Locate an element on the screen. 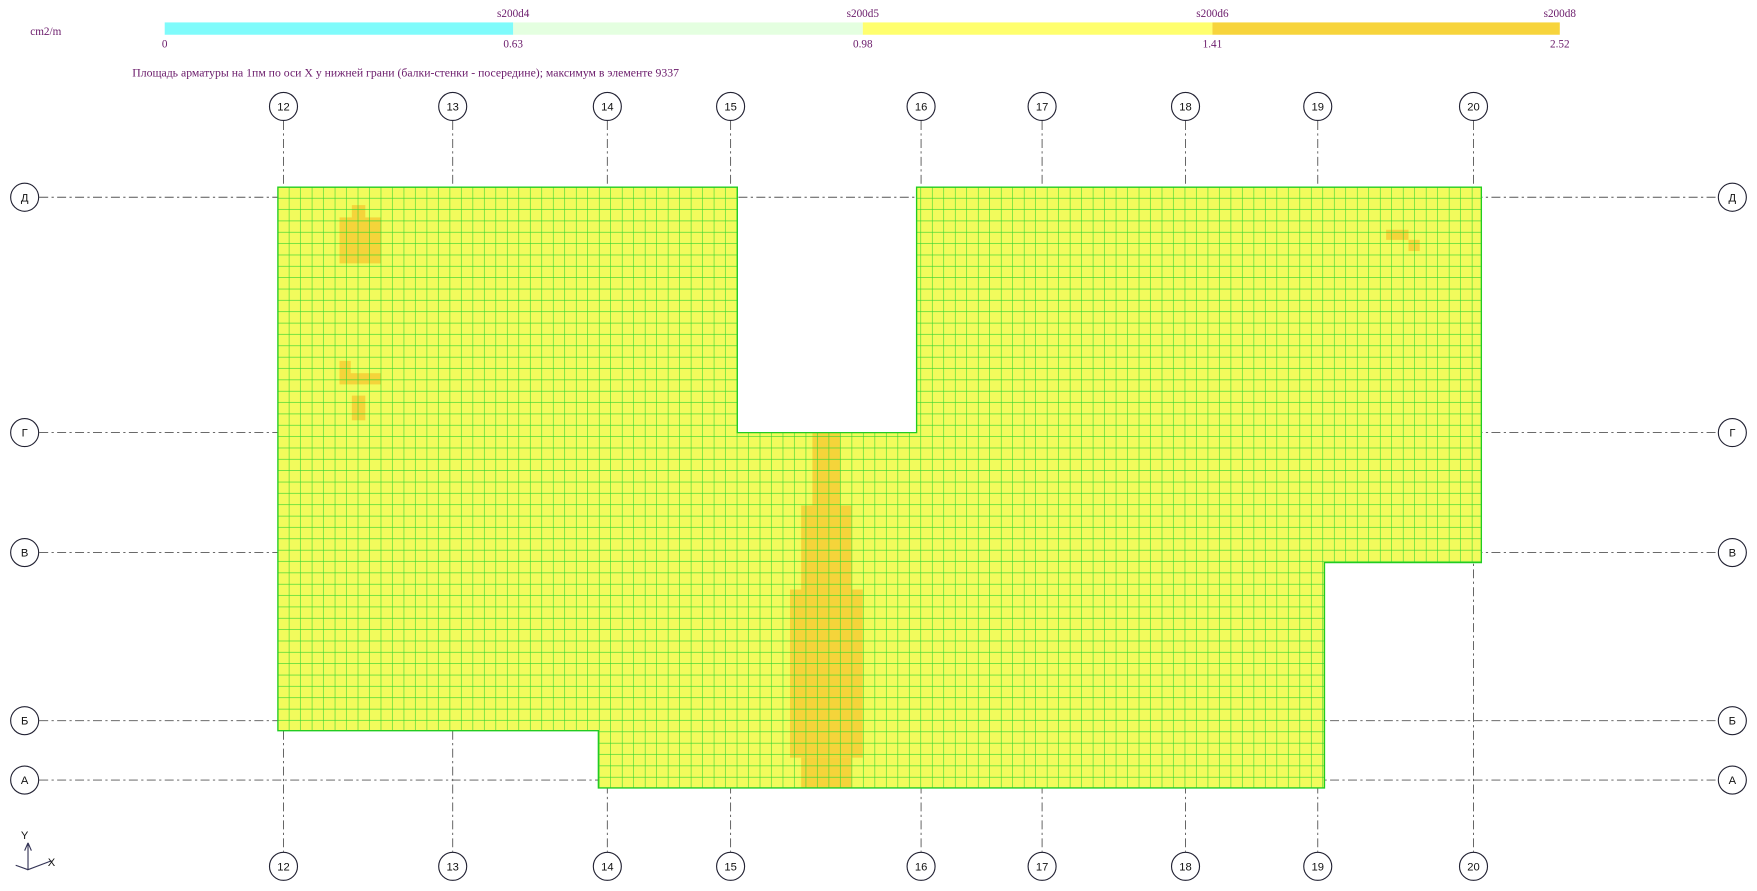  legend-tick: 2.52 is located at coordinates (1560, 44).